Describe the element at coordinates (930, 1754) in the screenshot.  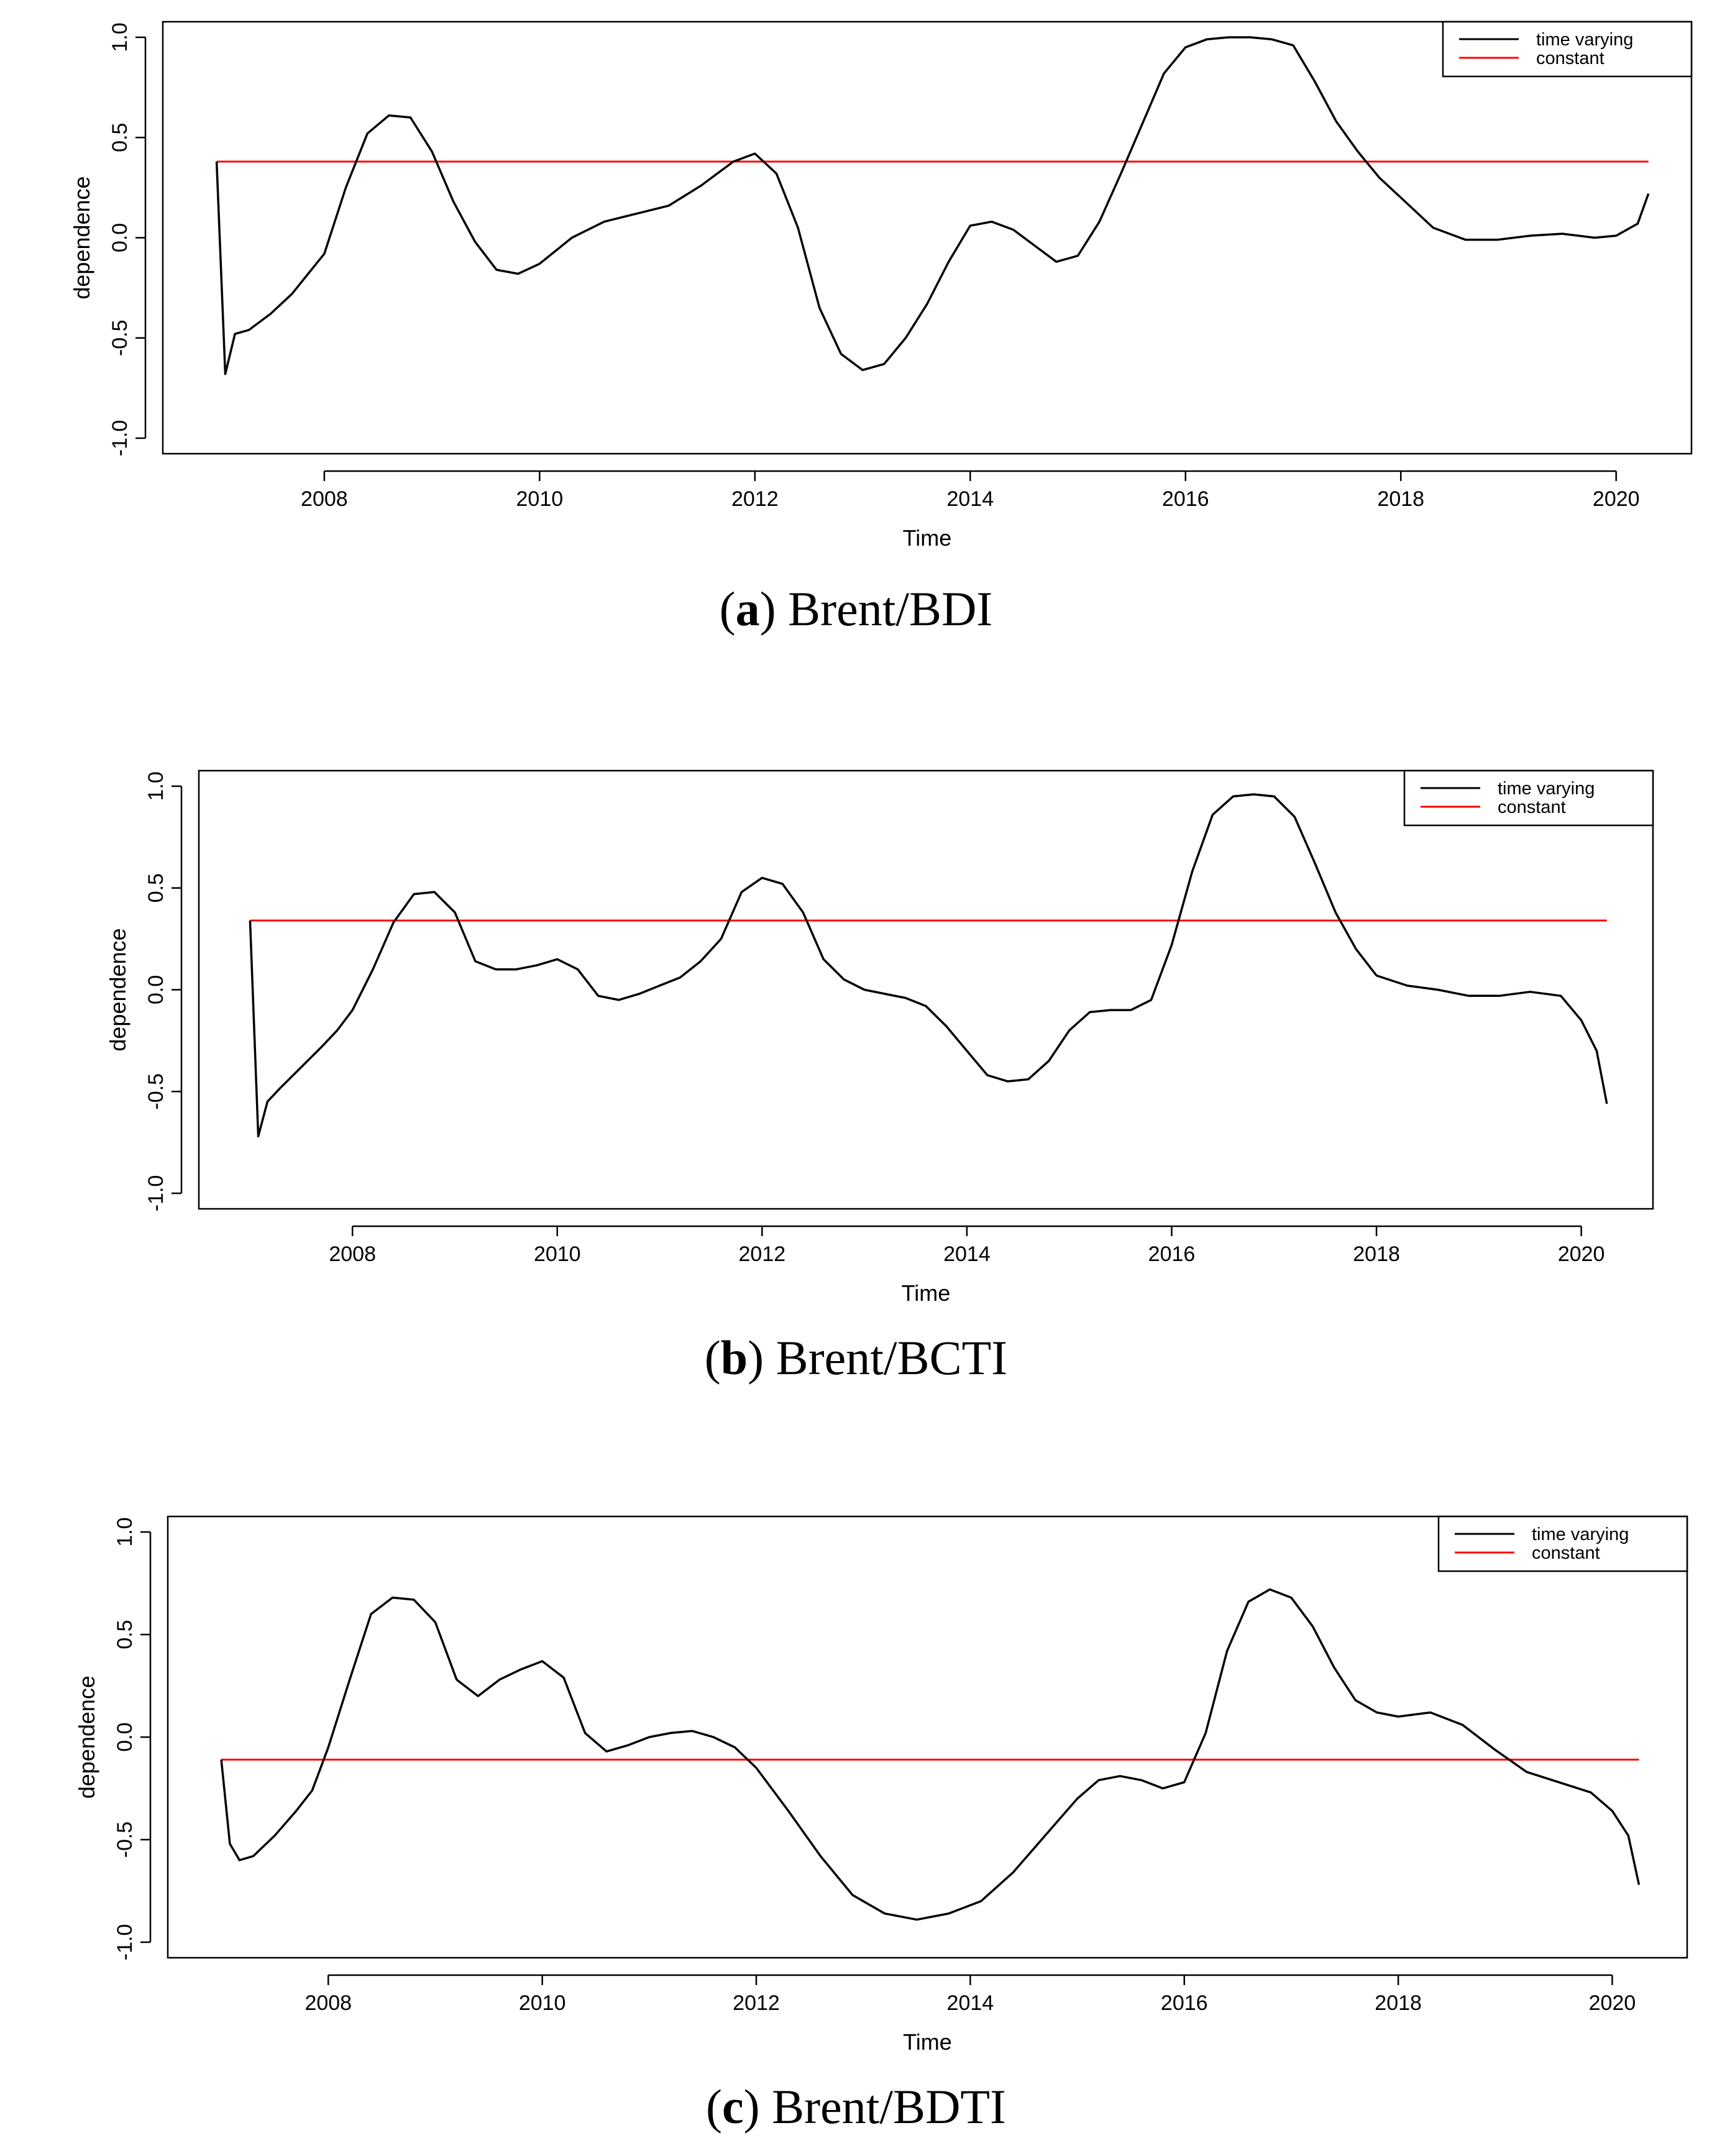
I see `time-varying-line-c` at that location.